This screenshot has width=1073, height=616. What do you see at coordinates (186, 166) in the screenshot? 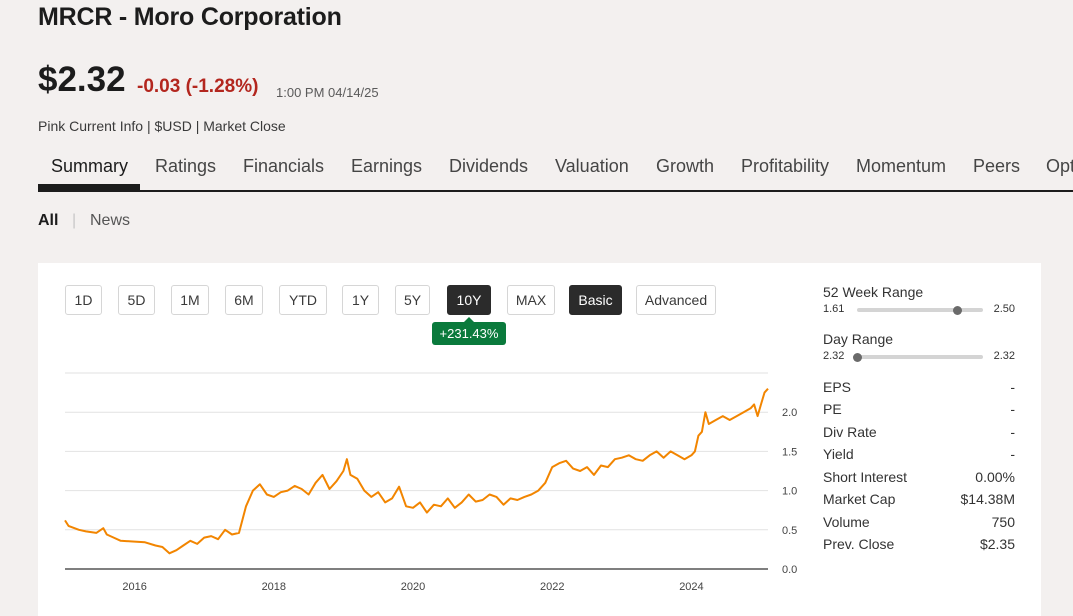
I see `tab-ratings: Ratings` at bounding box center [186, 166].